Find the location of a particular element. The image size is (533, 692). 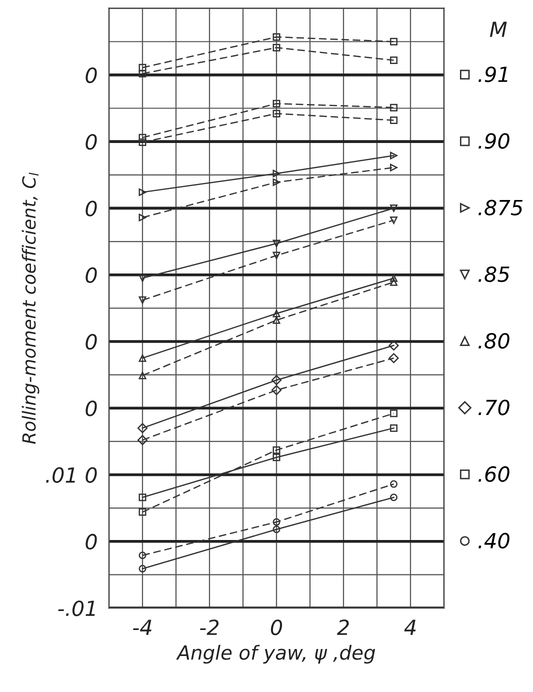

x-tick-label: 2 is located at coordinates (342, 627).